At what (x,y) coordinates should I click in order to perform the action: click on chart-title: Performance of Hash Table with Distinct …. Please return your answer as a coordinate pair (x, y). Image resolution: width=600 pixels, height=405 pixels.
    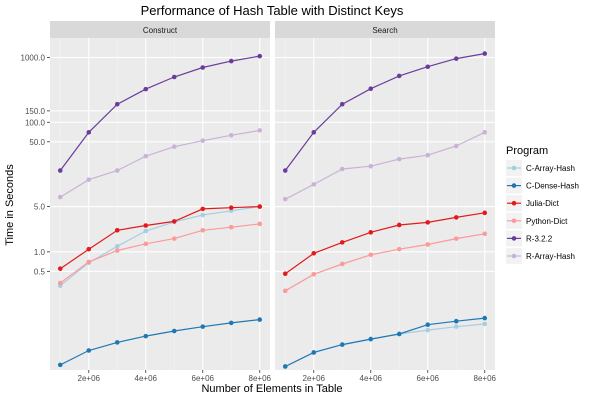
    Looking at the image, I should click on (272, 10).